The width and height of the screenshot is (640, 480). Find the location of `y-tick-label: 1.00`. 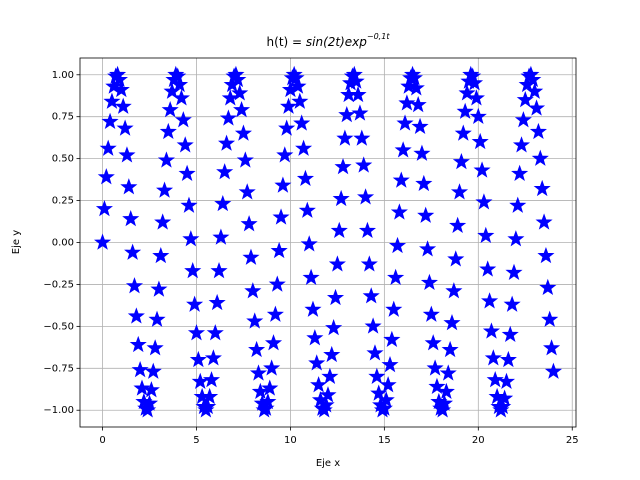

y-tick-label: 1.00 is located at coordinates (63, 75).